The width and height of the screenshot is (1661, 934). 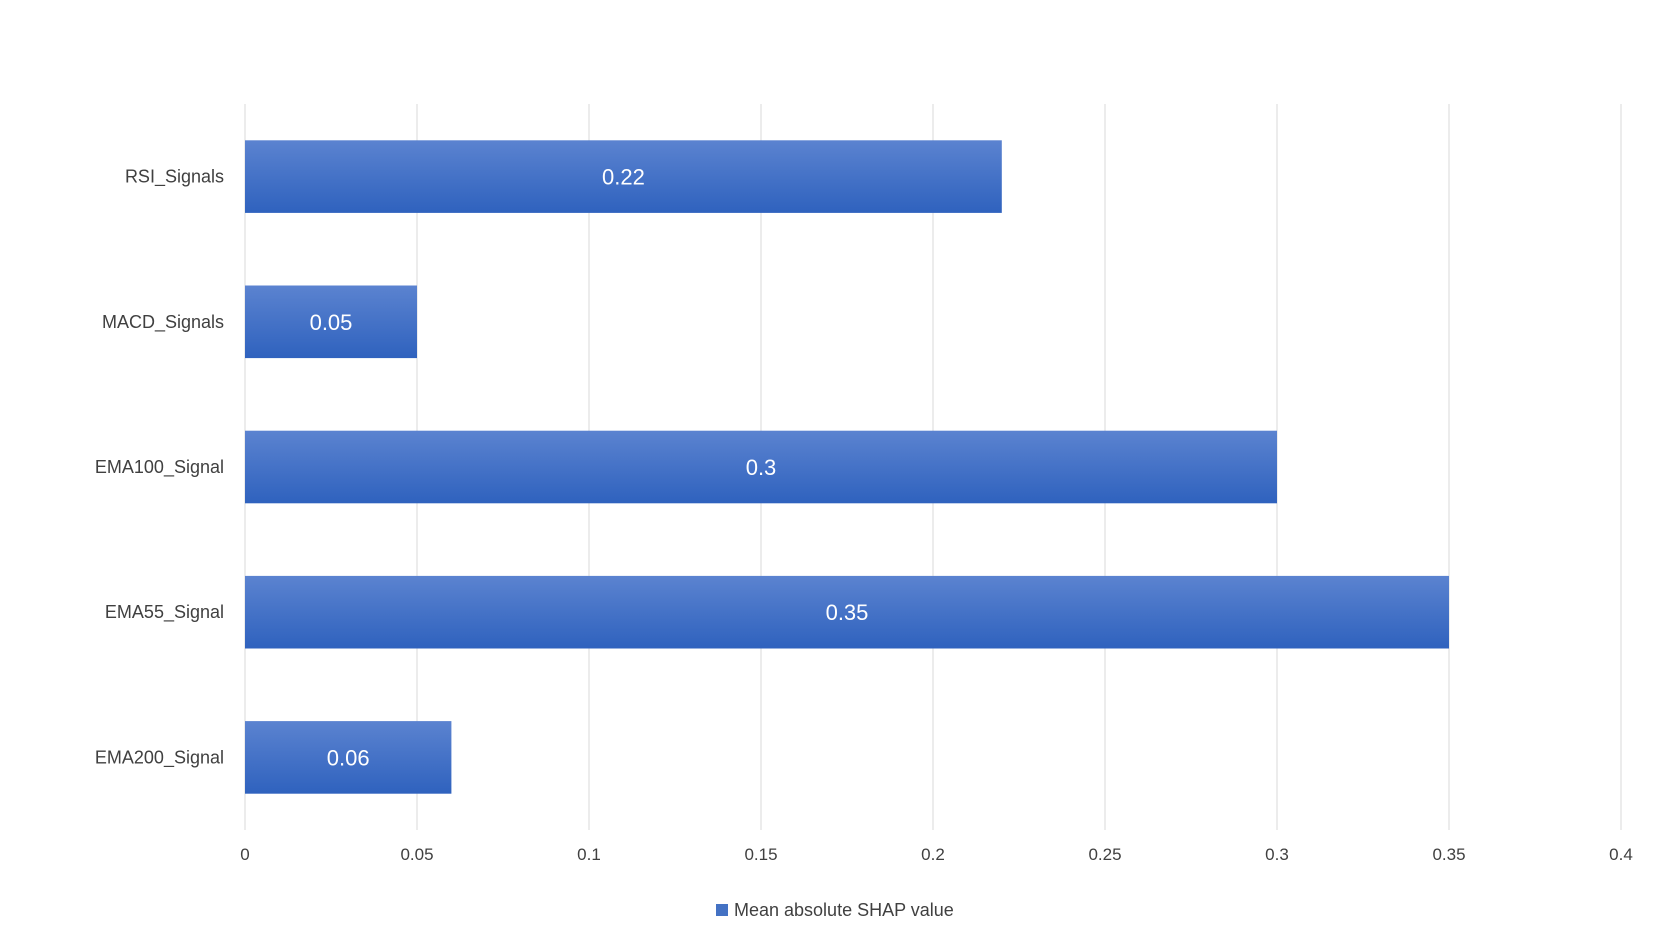 I want to click on x-tick-label: 0.05, so click(x=416, y=854).